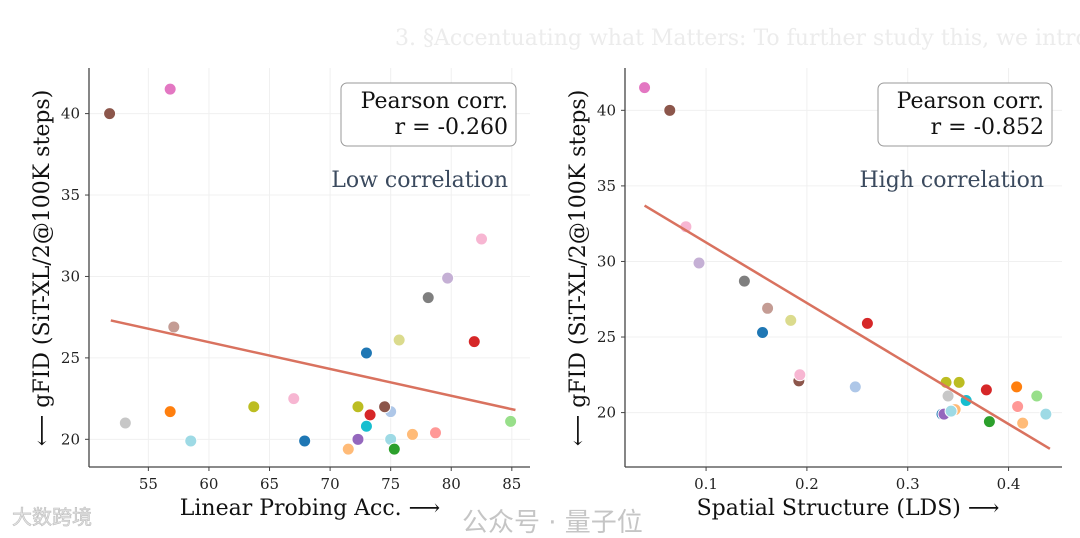  I want to click on x-tick-label: 0.1, so click(706, 484).